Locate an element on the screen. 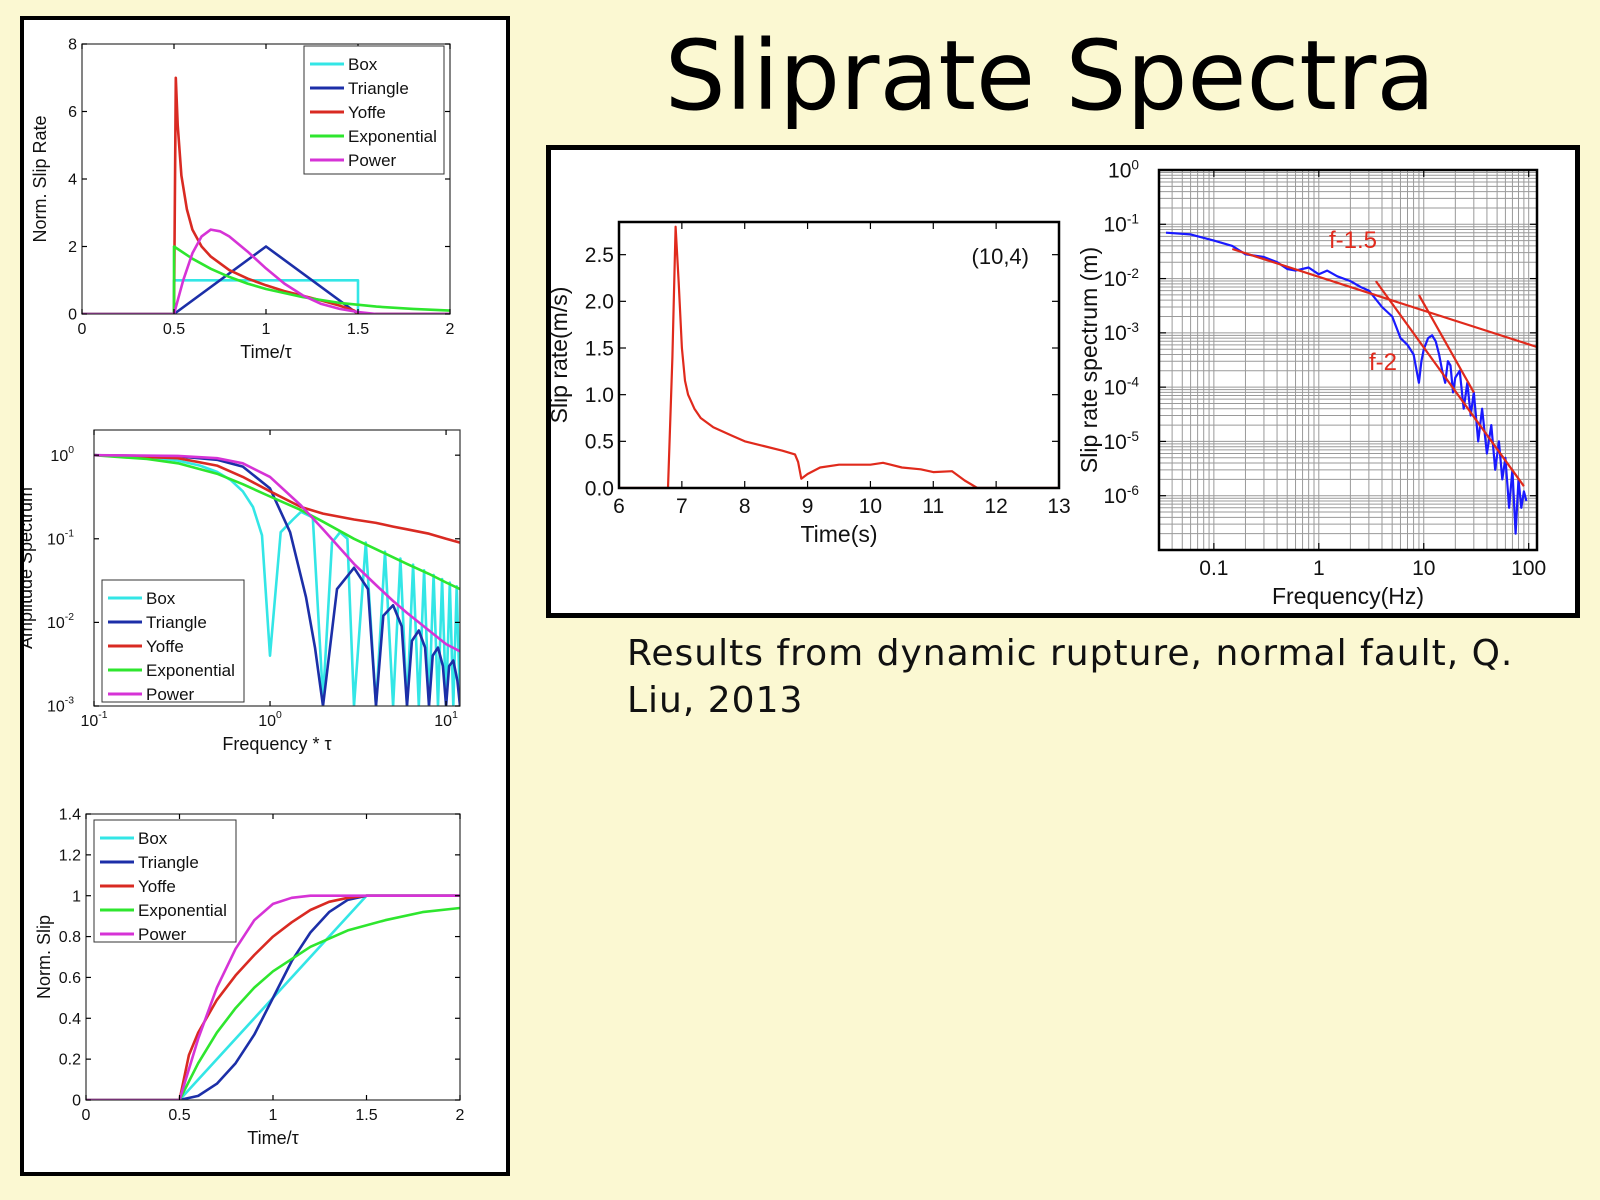 The width and height of the screenshot is (1600, 1200). slip-rate-time-y-tick-label: 0.0 is located at coordinates (599, 488).